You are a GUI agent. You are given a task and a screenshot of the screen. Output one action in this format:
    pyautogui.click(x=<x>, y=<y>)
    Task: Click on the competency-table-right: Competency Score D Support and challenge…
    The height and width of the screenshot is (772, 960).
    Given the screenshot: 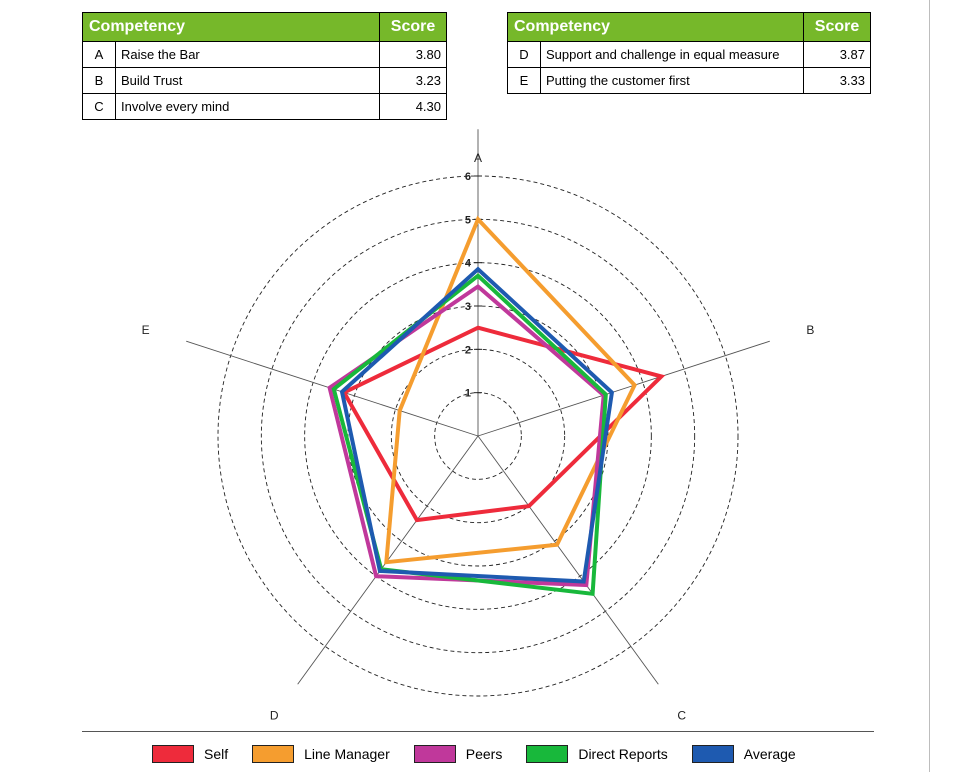 What is the action you would take?
    pyautogui.click(x=689, y=53)
    